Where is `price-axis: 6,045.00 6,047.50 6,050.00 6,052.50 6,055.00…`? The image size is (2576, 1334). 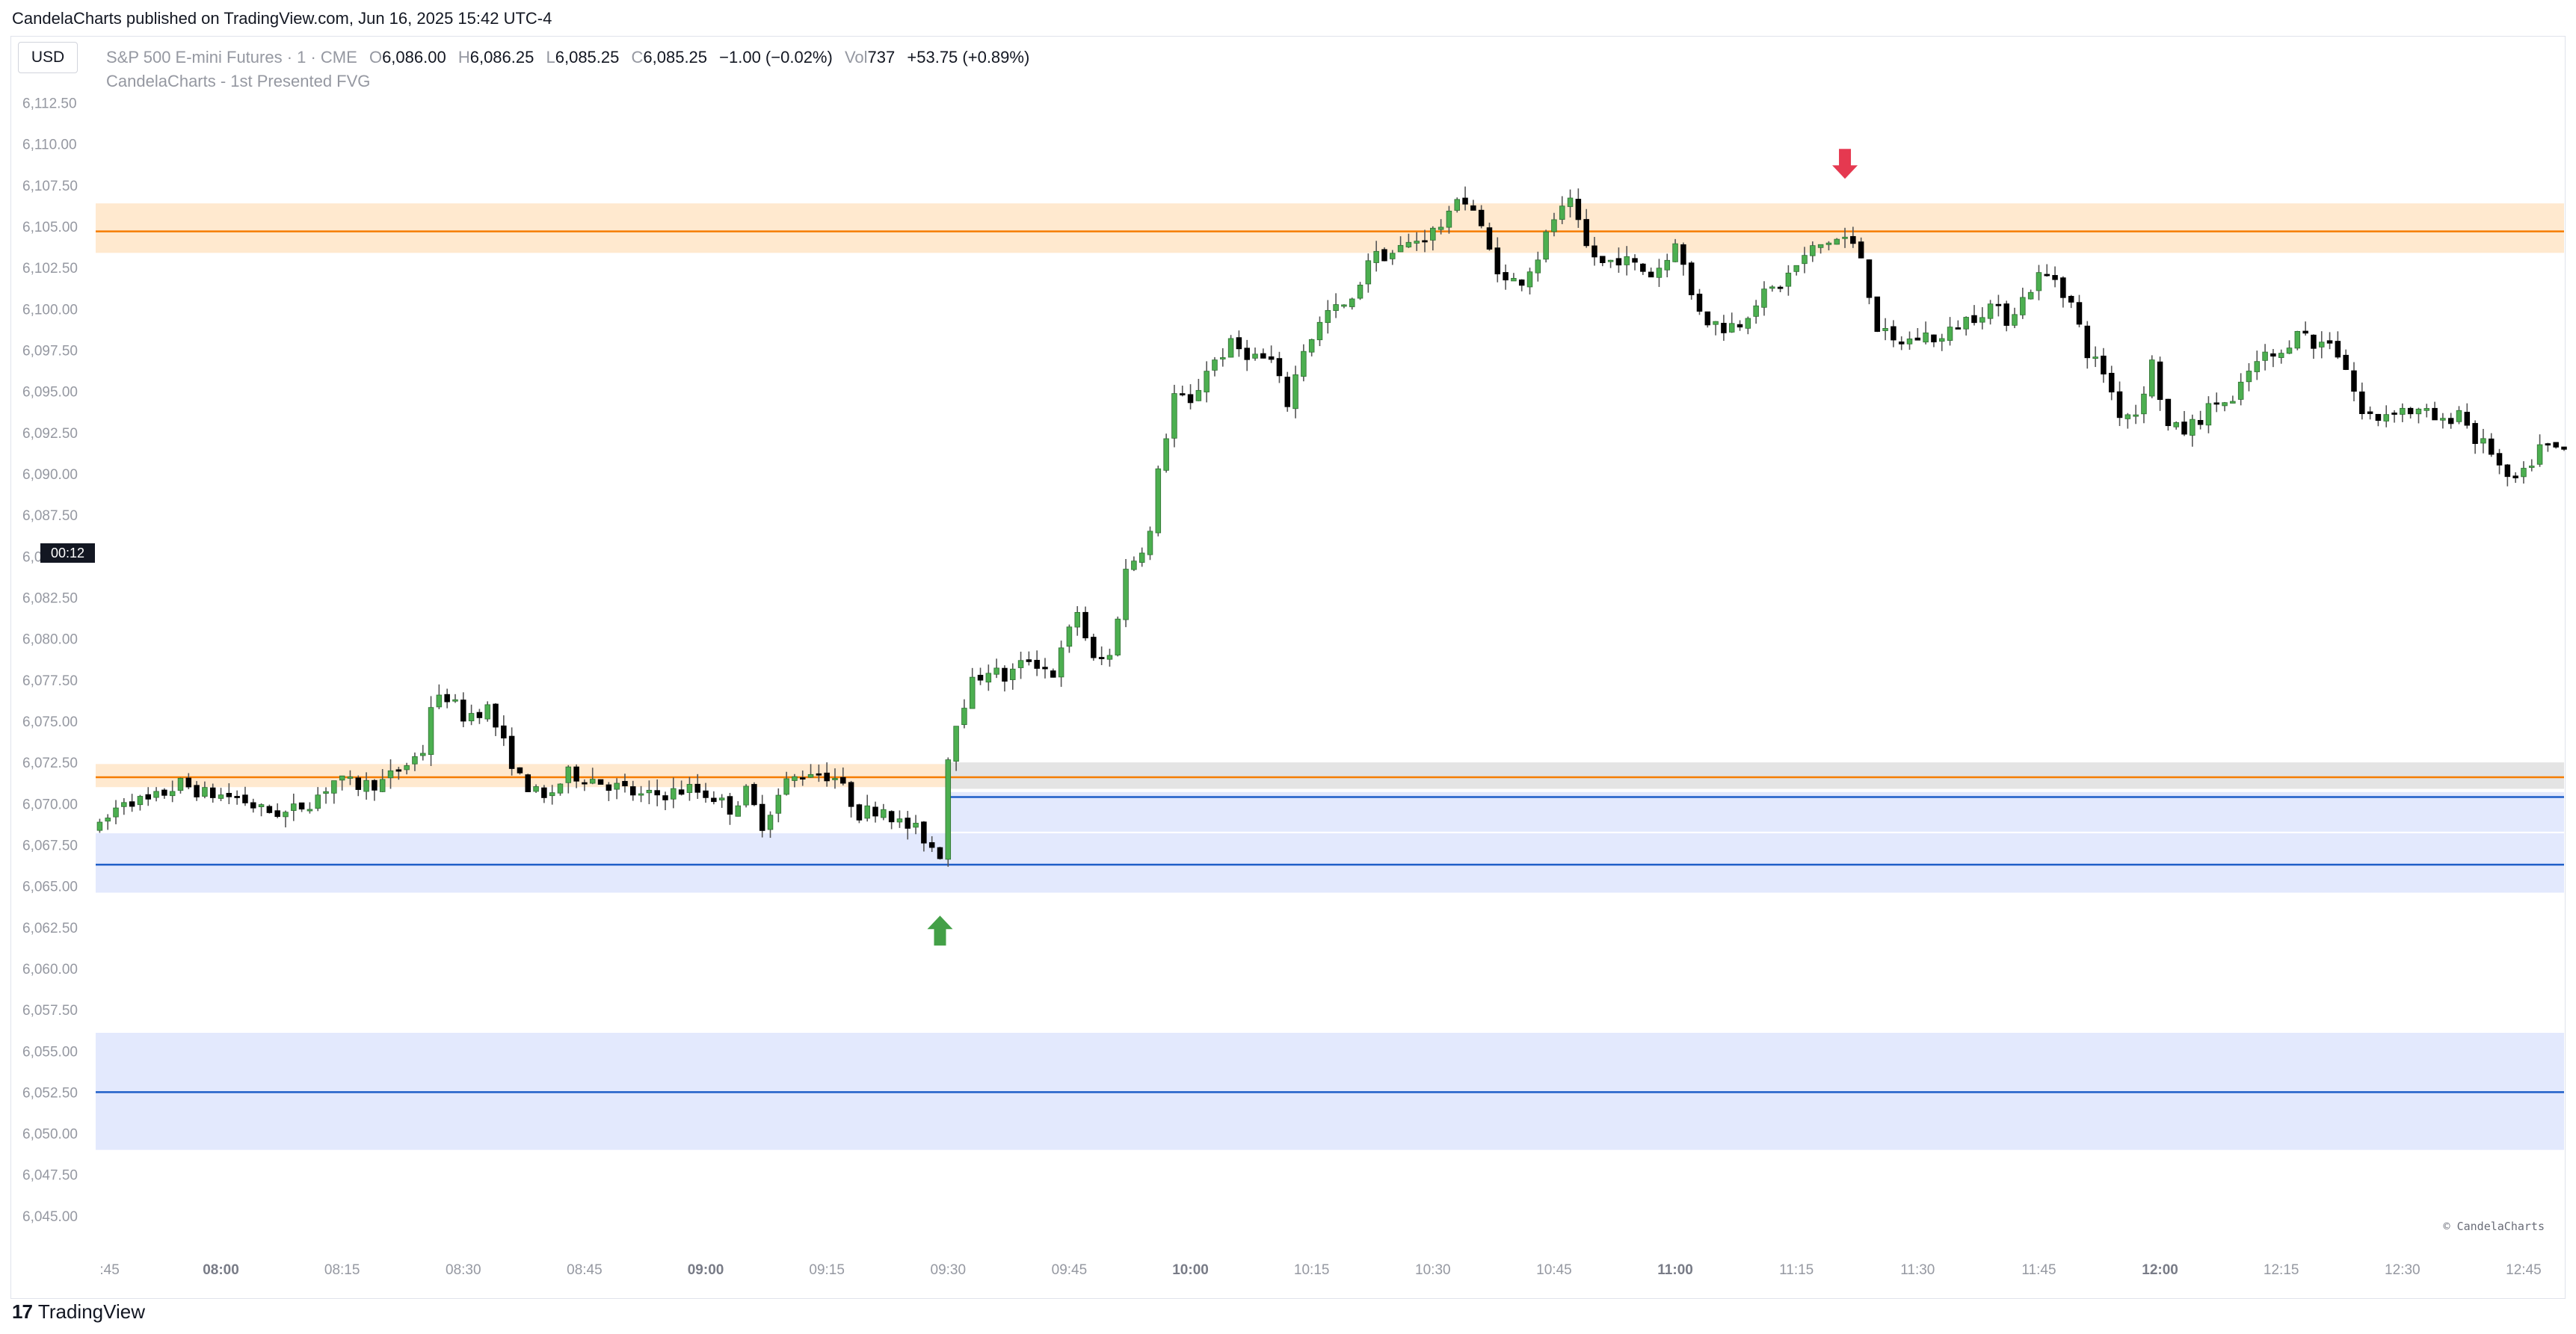
price-axis: 6,045.00 6,047.50 6,050.00 6,052.50 6,055.00… is located at coordinates (50, 660).